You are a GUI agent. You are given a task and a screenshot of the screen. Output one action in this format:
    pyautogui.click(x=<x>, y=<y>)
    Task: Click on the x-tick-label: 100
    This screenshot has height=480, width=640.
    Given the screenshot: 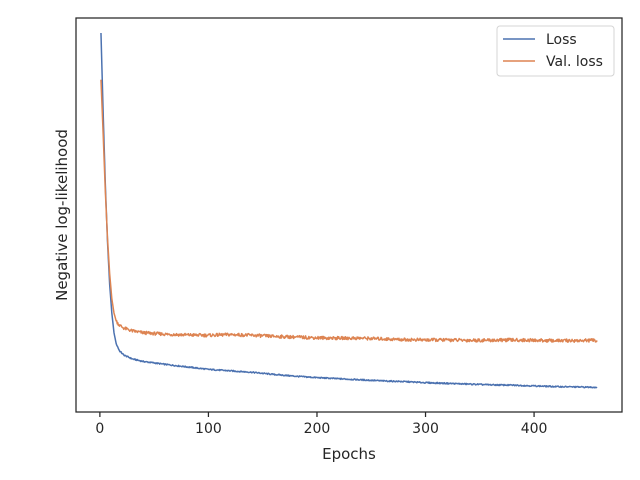 What is the action you would take?
    pyautogui.click(x=208, y=429)
    